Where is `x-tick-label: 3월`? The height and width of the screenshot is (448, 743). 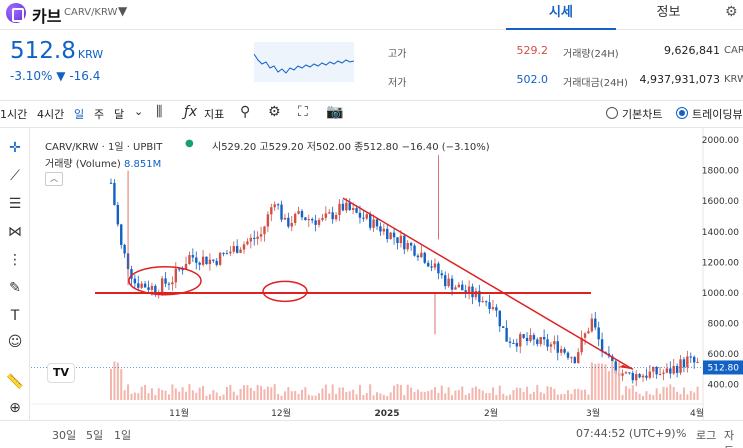 x-tick-label: 3월 is located at coordinates (593, 413).